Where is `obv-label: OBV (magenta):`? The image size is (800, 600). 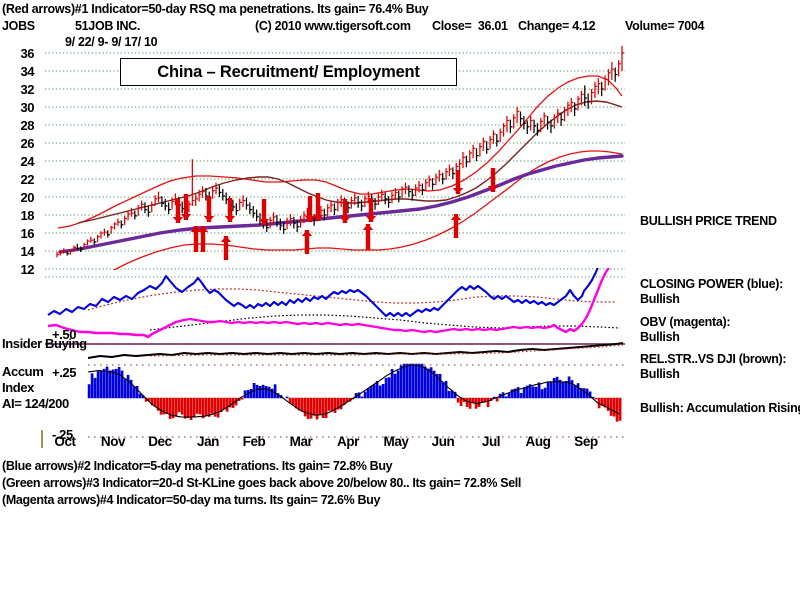 obv-label: OBV (magenta): is located at coordinates (685, 322).